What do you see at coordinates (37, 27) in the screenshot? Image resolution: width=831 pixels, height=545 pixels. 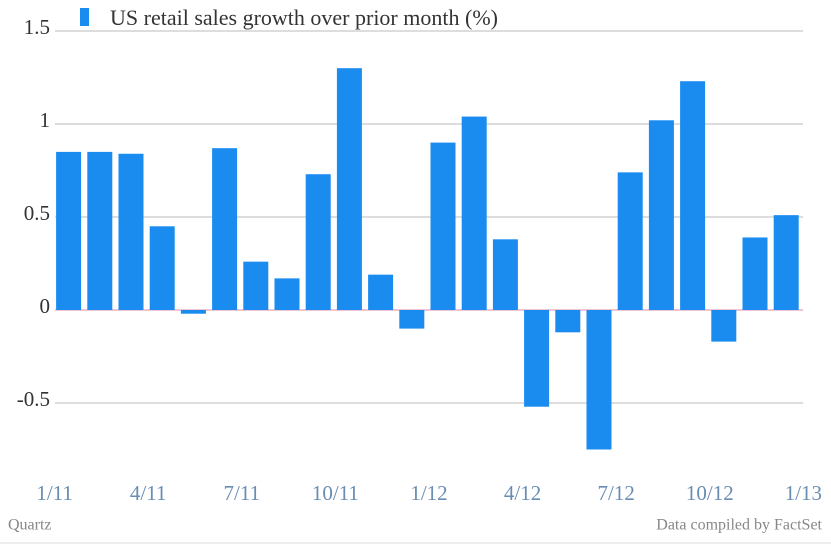 I see `y-tick-label: 1.5` at bounding box center [37, 27].